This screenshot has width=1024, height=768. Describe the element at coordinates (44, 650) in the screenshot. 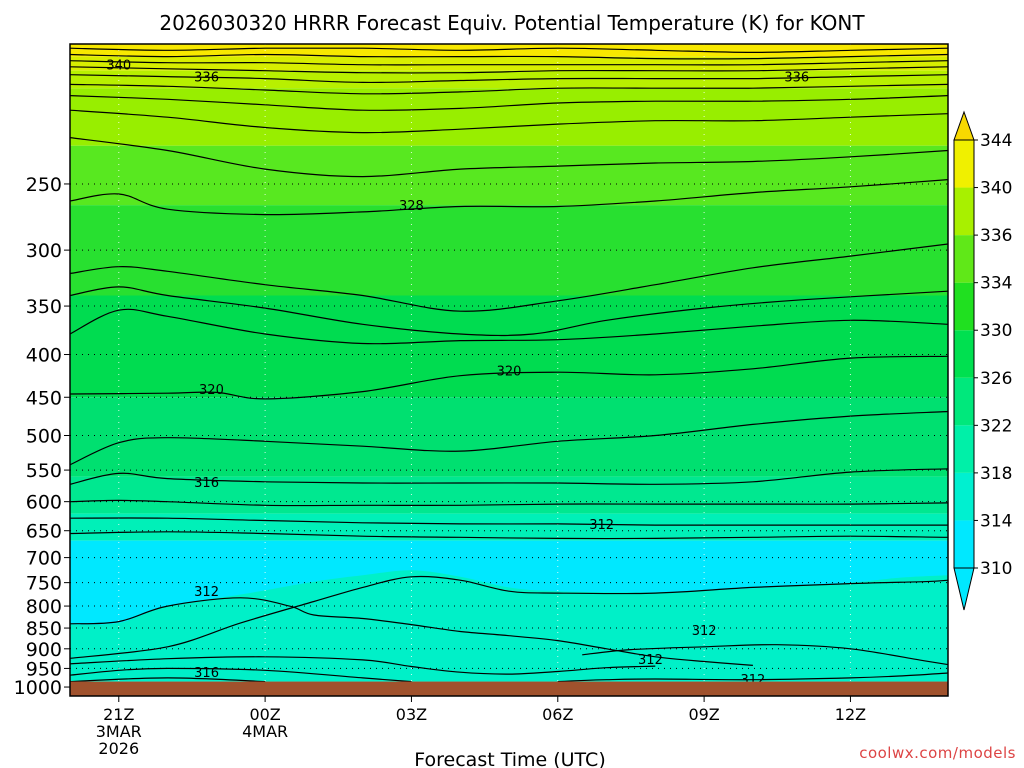

I see `y-tick-label: 900` at that location.